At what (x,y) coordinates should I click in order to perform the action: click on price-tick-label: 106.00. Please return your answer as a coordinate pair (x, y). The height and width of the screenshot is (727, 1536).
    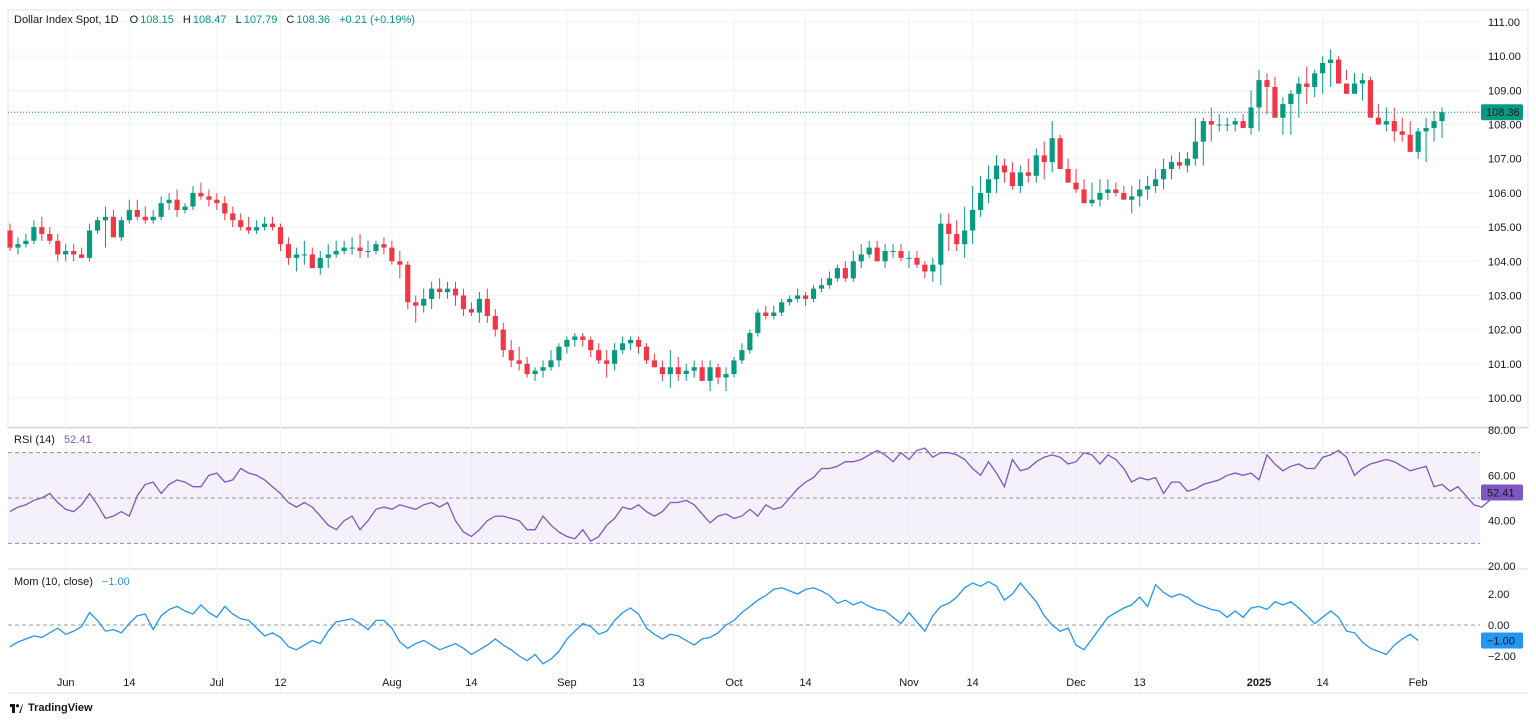
    Looking at the image, I should click on (1505, 194).